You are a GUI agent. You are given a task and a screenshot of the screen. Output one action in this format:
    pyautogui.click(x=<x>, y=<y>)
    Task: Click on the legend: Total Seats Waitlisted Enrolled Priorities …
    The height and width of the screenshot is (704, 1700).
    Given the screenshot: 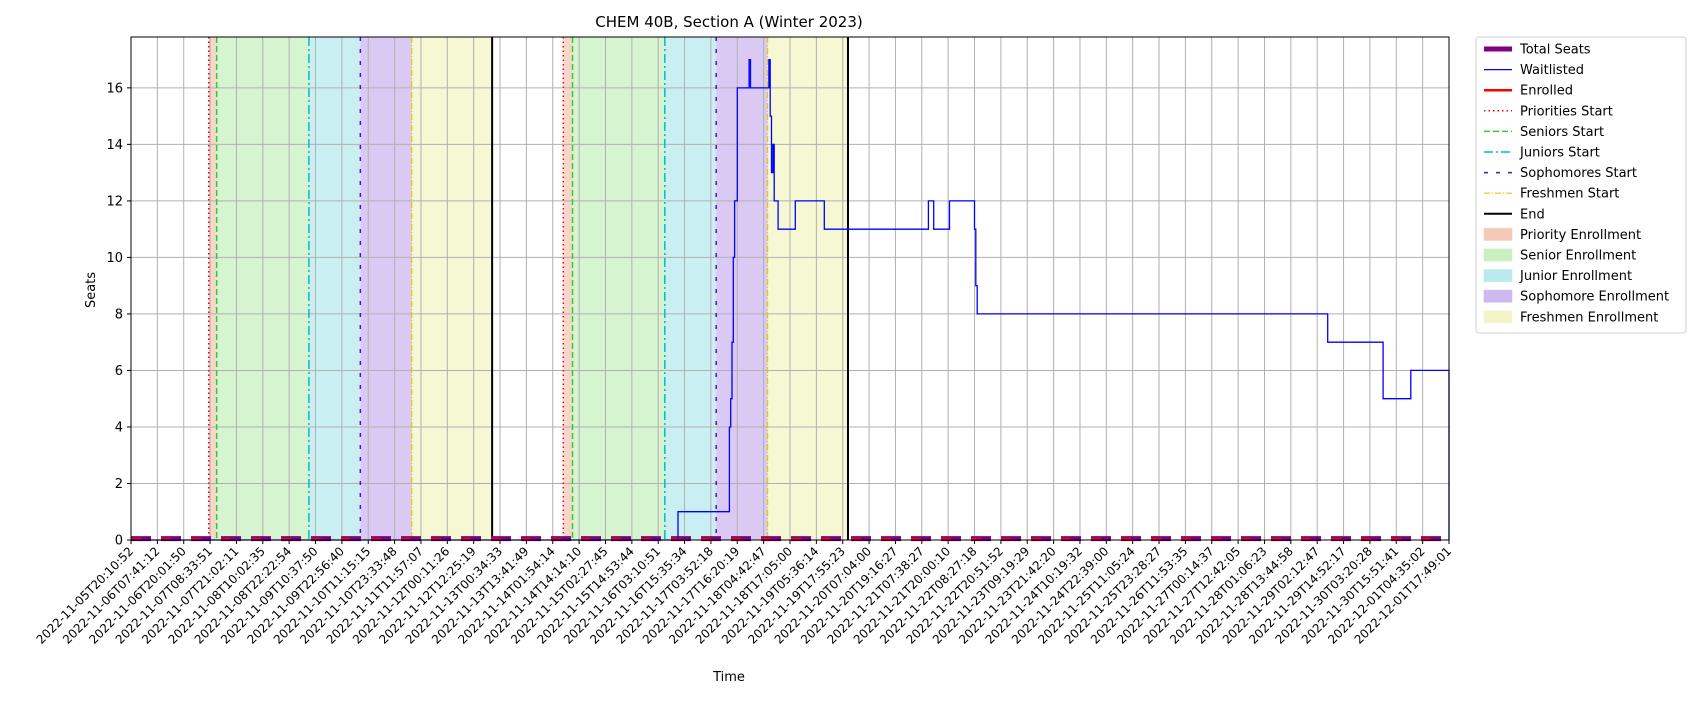 What is the action you would take?
    pyautogui.click(x=1581, y=185)
    